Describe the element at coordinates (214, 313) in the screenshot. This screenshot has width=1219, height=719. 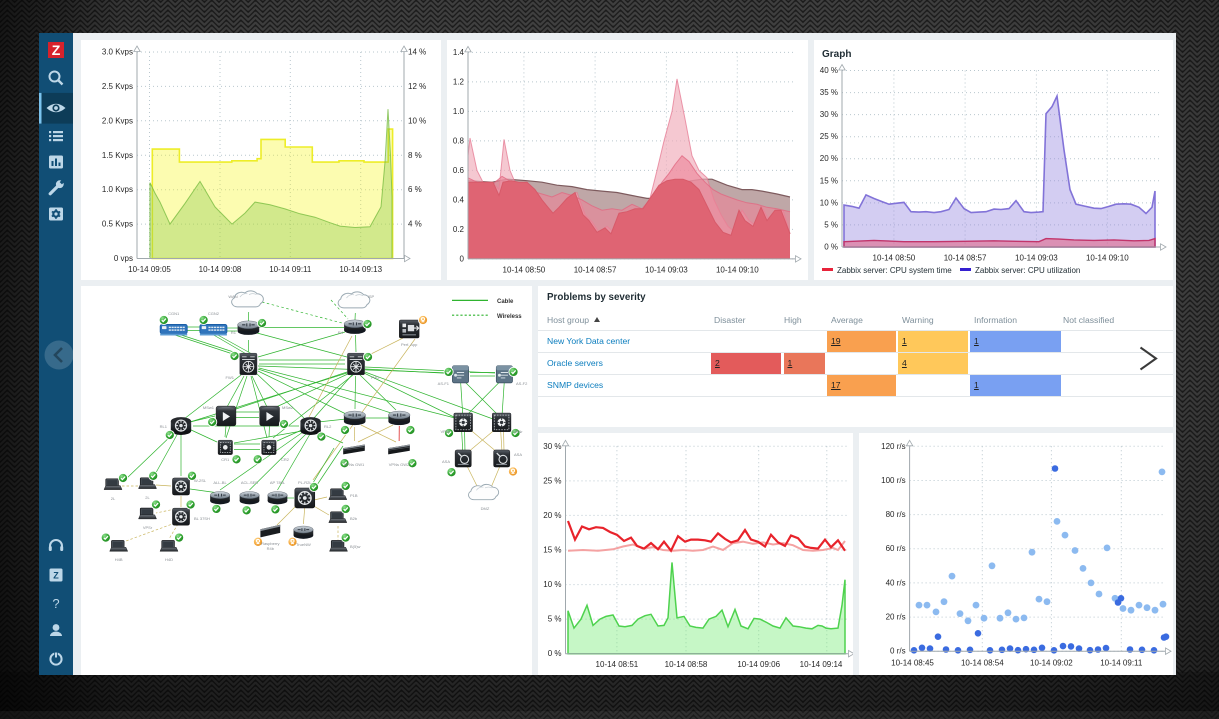
I see `svg-text: CGN2` at that location.